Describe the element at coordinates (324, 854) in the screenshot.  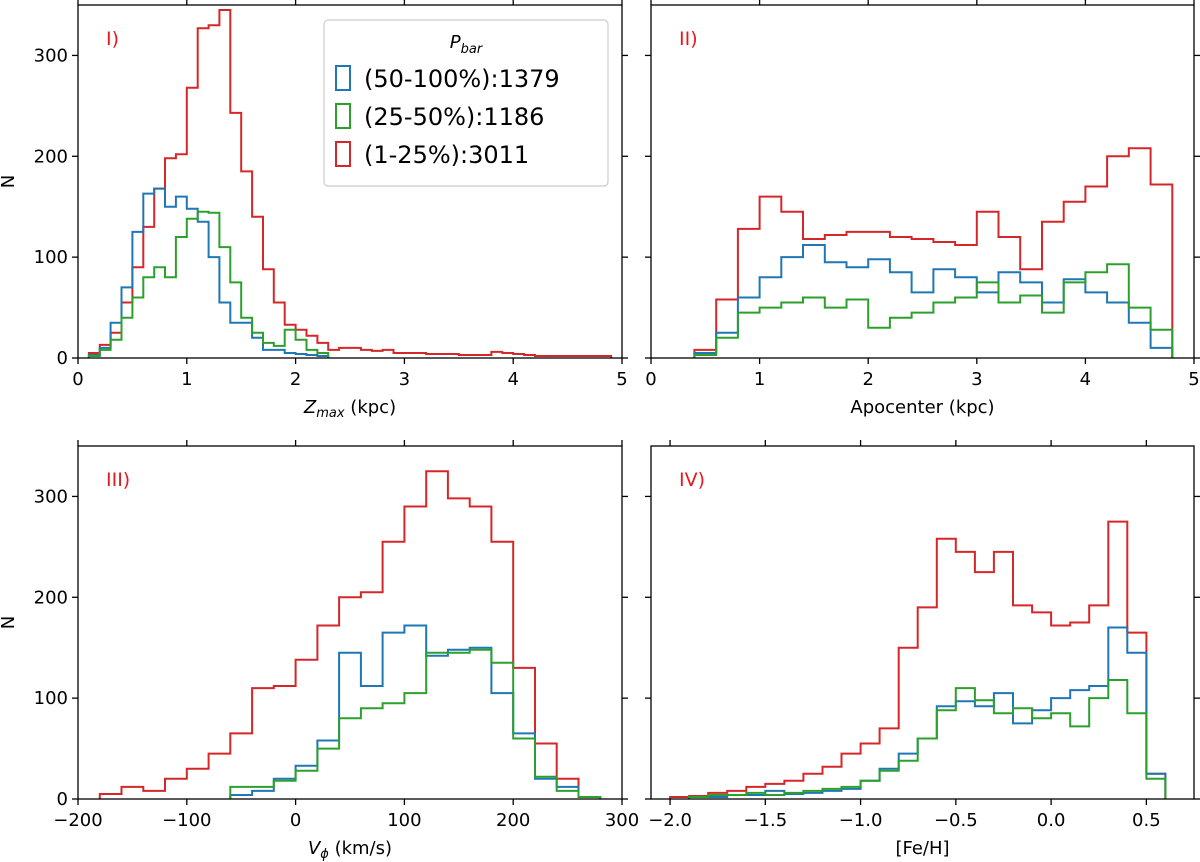
I see `x-axis-label-sub: ϕ` at that location.